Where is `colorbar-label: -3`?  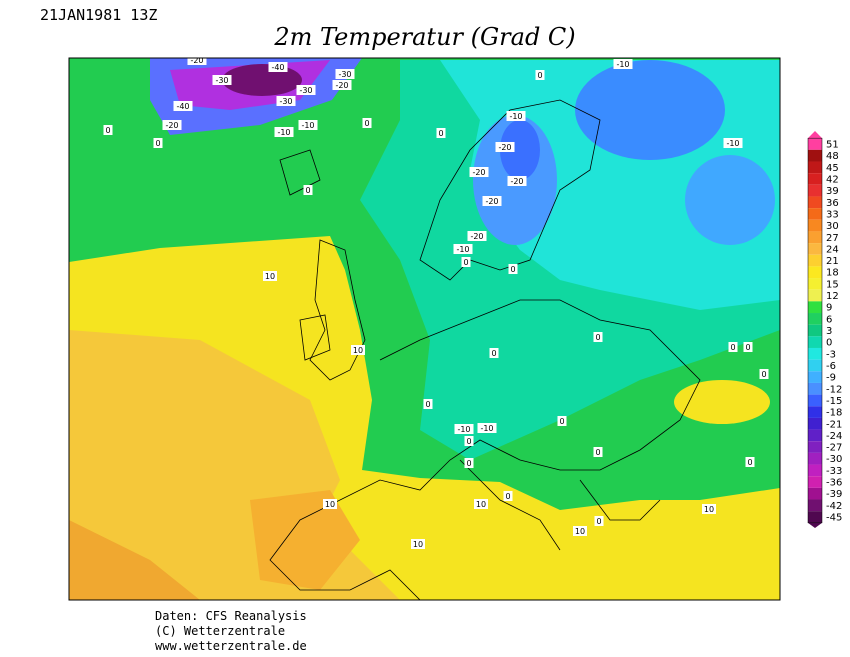
colorbar-label: -3 is located at coordinates (831, 354).